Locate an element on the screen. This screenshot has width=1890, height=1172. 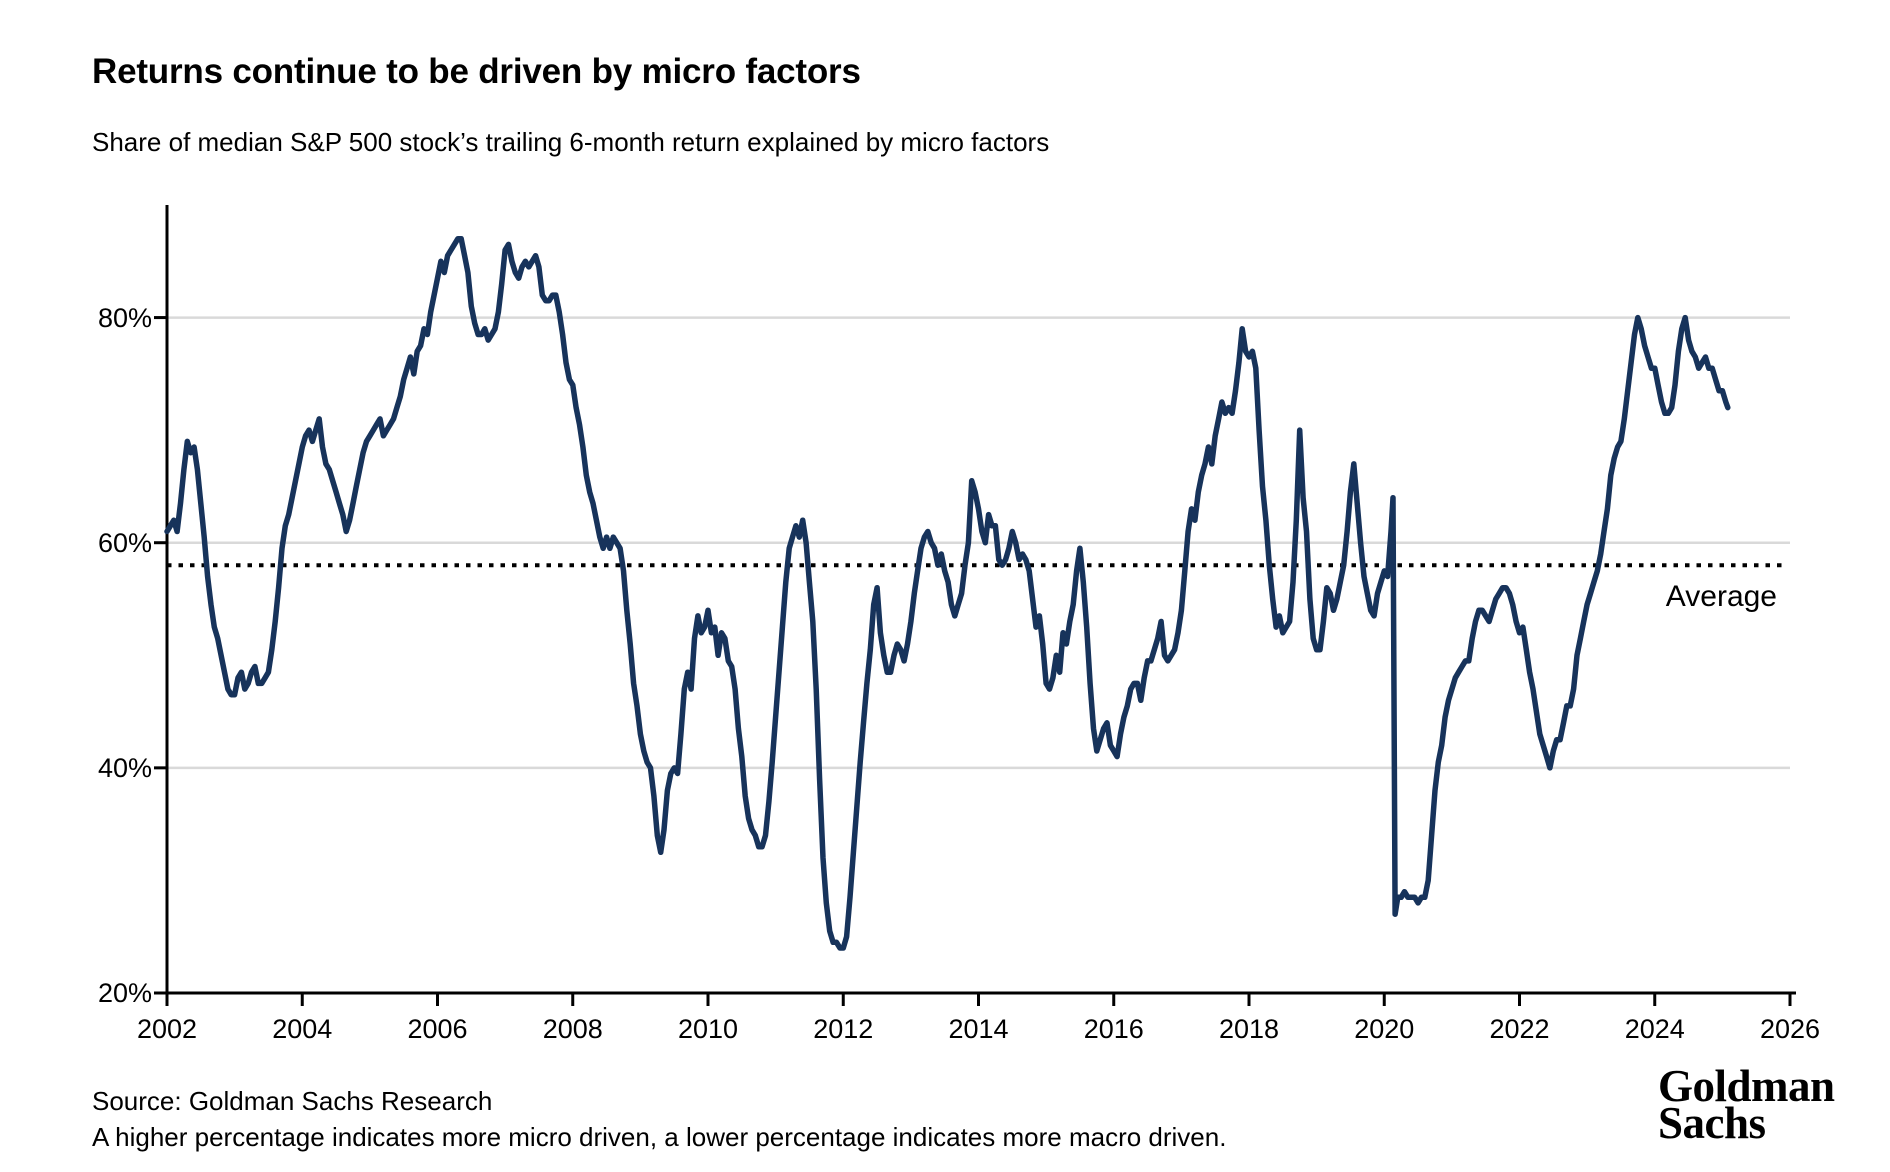
x-tick-label: 2018 is located at coordinates (1249, 1029).